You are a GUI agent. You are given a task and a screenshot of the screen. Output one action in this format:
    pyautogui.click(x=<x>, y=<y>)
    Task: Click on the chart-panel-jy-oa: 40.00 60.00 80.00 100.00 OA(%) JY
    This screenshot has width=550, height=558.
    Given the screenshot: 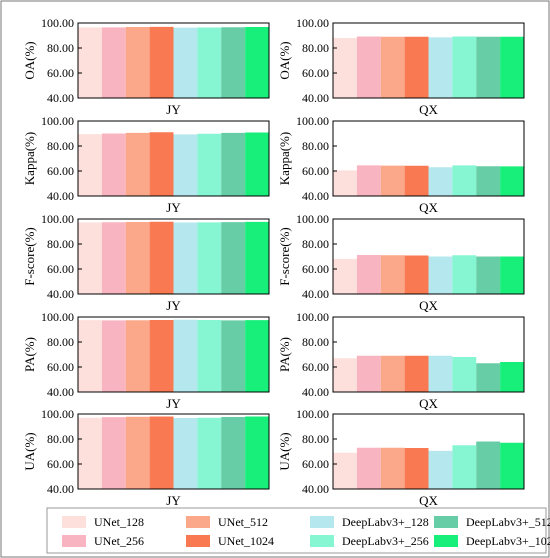 What is the action you would take?
    pyautogui.click(x=146, y=66)
    